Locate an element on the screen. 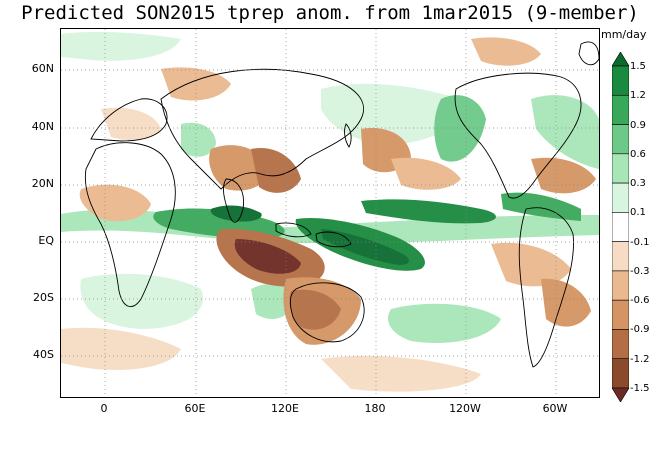  lon-label-60w: 60W is located at coordinates (555, 408).